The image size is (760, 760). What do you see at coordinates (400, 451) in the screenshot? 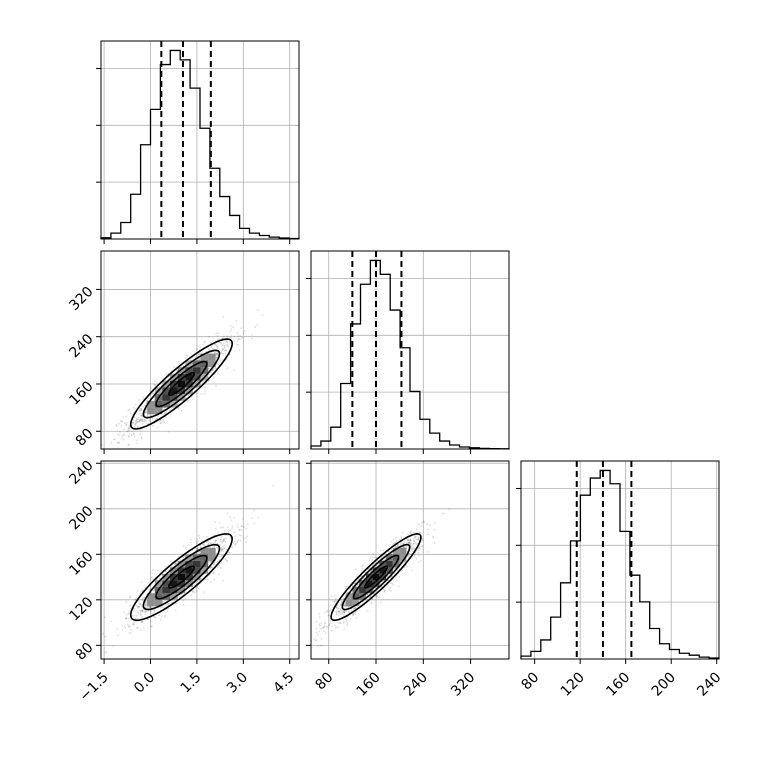
I see `histogram-2-x-axis` at bounding box center [400, 451].